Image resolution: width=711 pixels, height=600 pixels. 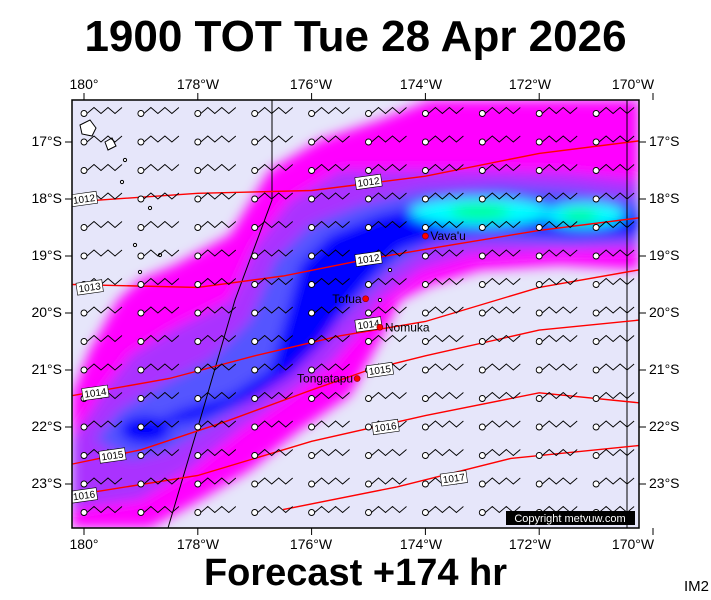 What do you see at coordinates (369, 325) in the screenshot?
I see `isobar-label-text: 1014` at bounding box center [369, 325].